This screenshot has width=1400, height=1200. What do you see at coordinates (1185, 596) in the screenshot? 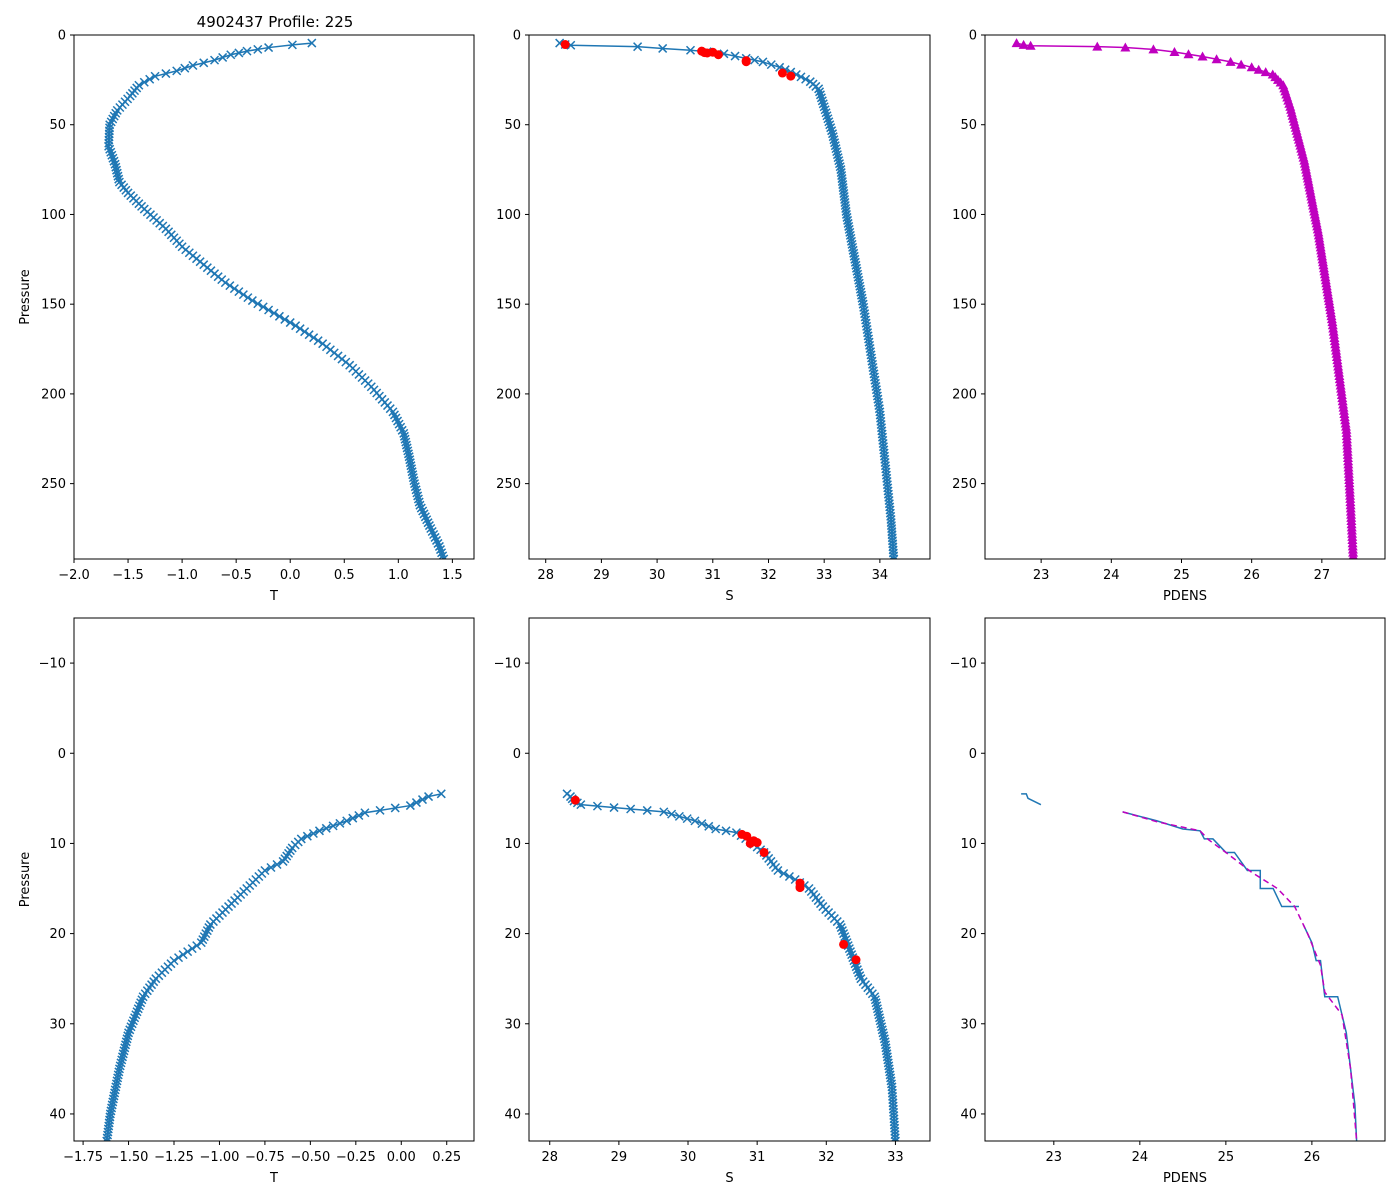
I see `x-axis-label: PDENS` at bounding box center [1185, 596].